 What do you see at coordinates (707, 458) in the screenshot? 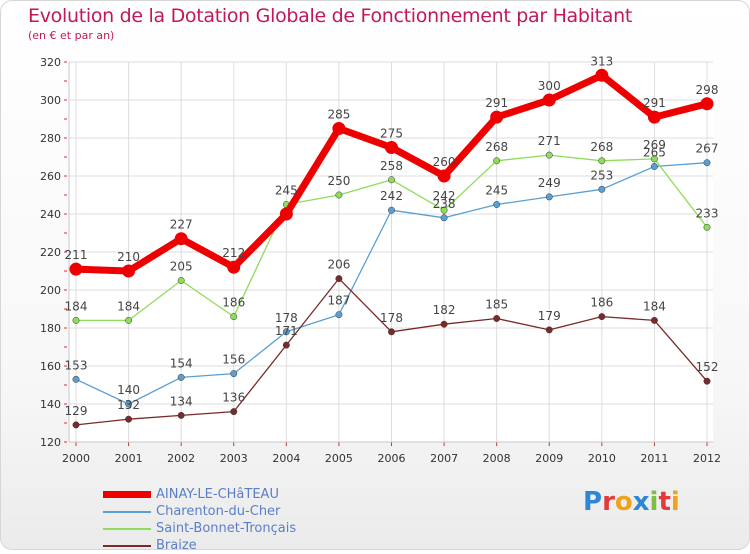
I see `x-tick-label: 2012` at bounding box center [707, 458].